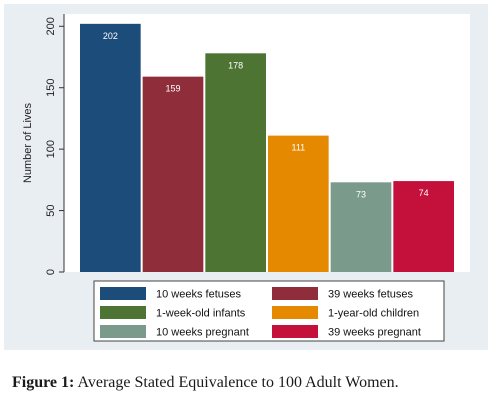  What do you see at coordinates (198, 295) in the screenshot?
I see `legend-label: 10 weeks fetuses` at bounding box center [198, 295].